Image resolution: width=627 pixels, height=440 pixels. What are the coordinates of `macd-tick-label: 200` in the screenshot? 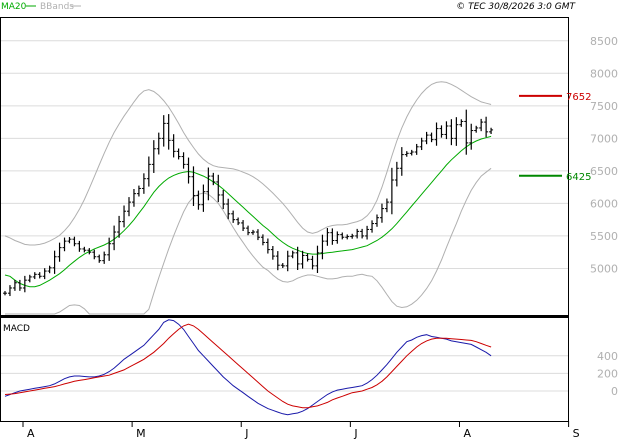 It's located at (607, 373).